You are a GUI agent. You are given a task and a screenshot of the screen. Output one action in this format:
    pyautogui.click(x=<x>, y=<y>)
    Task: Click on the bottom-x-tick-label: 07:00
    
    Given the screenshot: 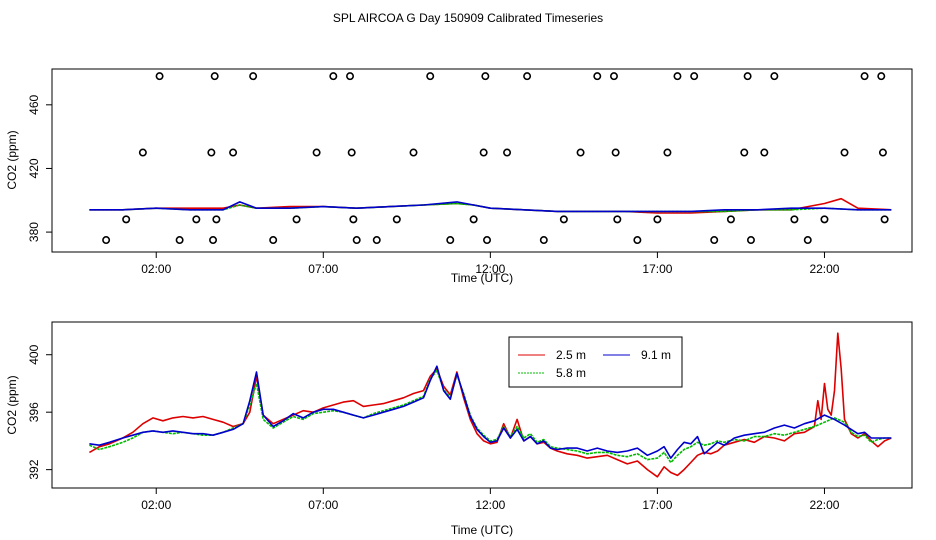 What is the action you would take?
    pyautogui.click(x=323, y=505)
    